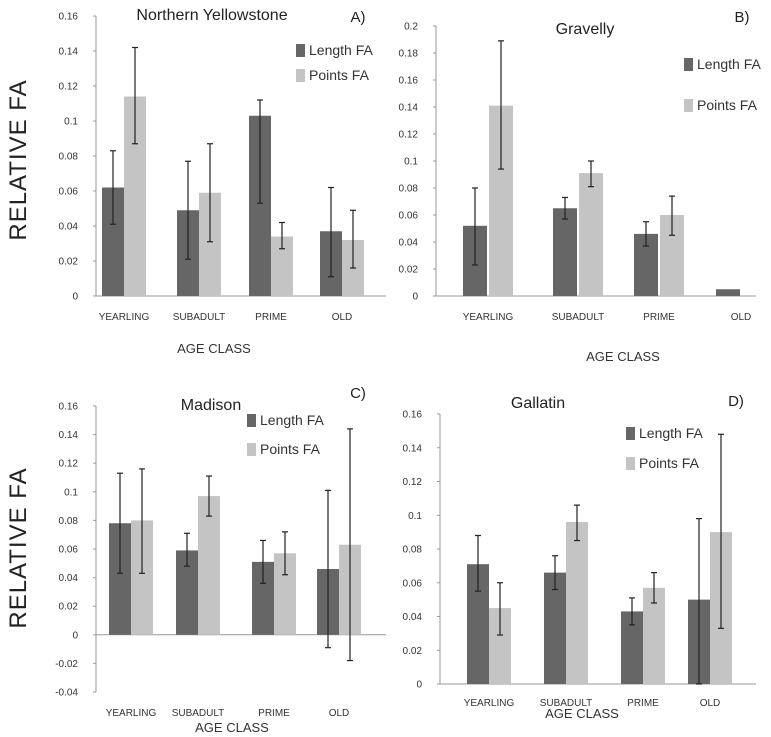 Image resolution: width=771 pixels, height=737 pixels. Describe the element at coordinates (211, 405) in the screenshot. I see `chart-title: Madison` at that location.